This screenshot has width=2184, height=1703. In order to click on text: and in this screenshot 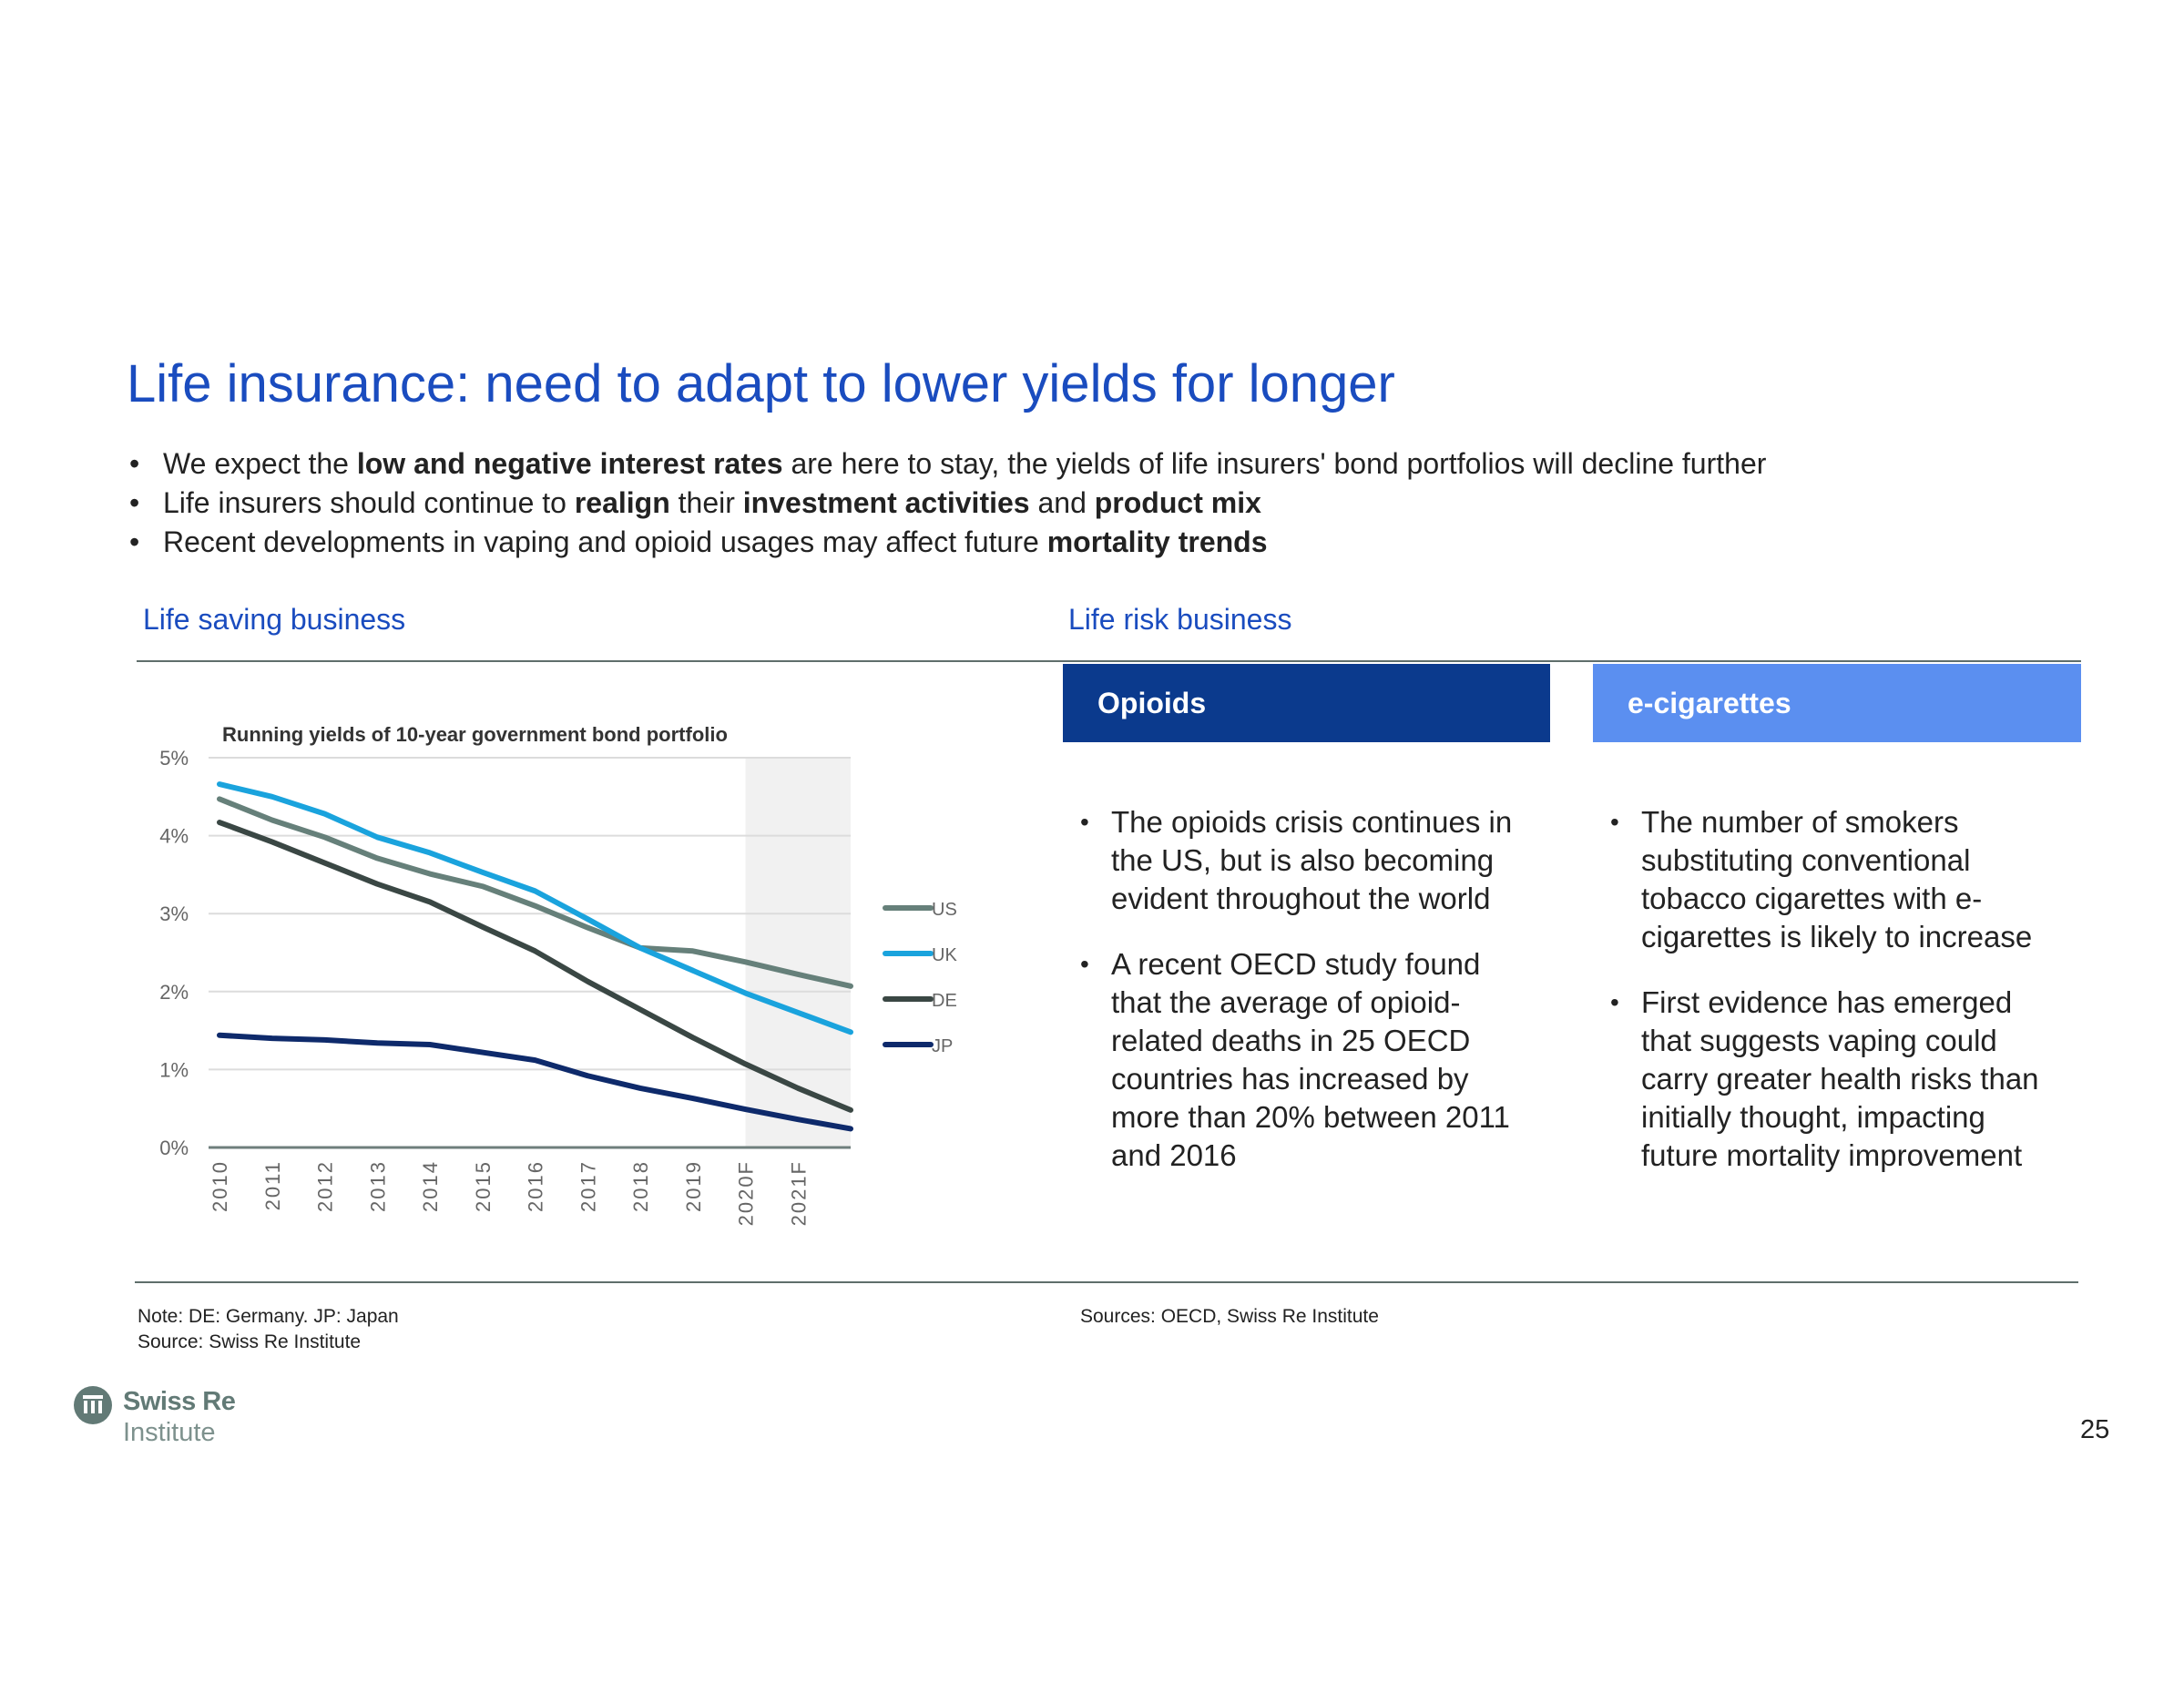, I will do `click(1062, 502)`.